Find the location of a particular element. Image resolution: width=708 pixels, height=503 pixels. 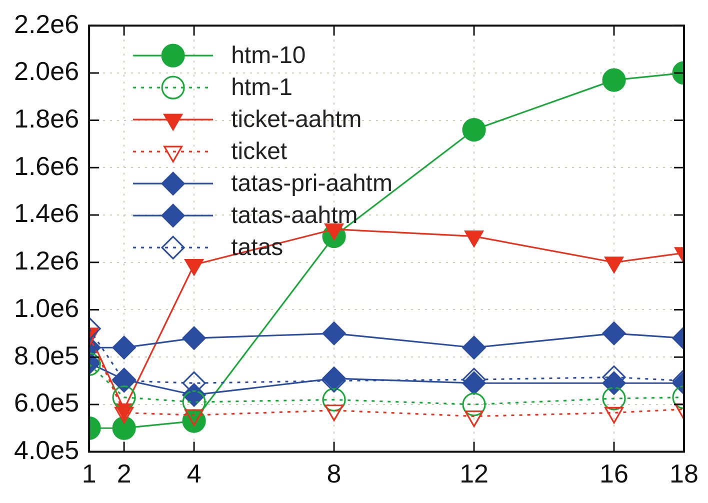

legend-label: tatas-aahtm is located at coordinates (294, 216).